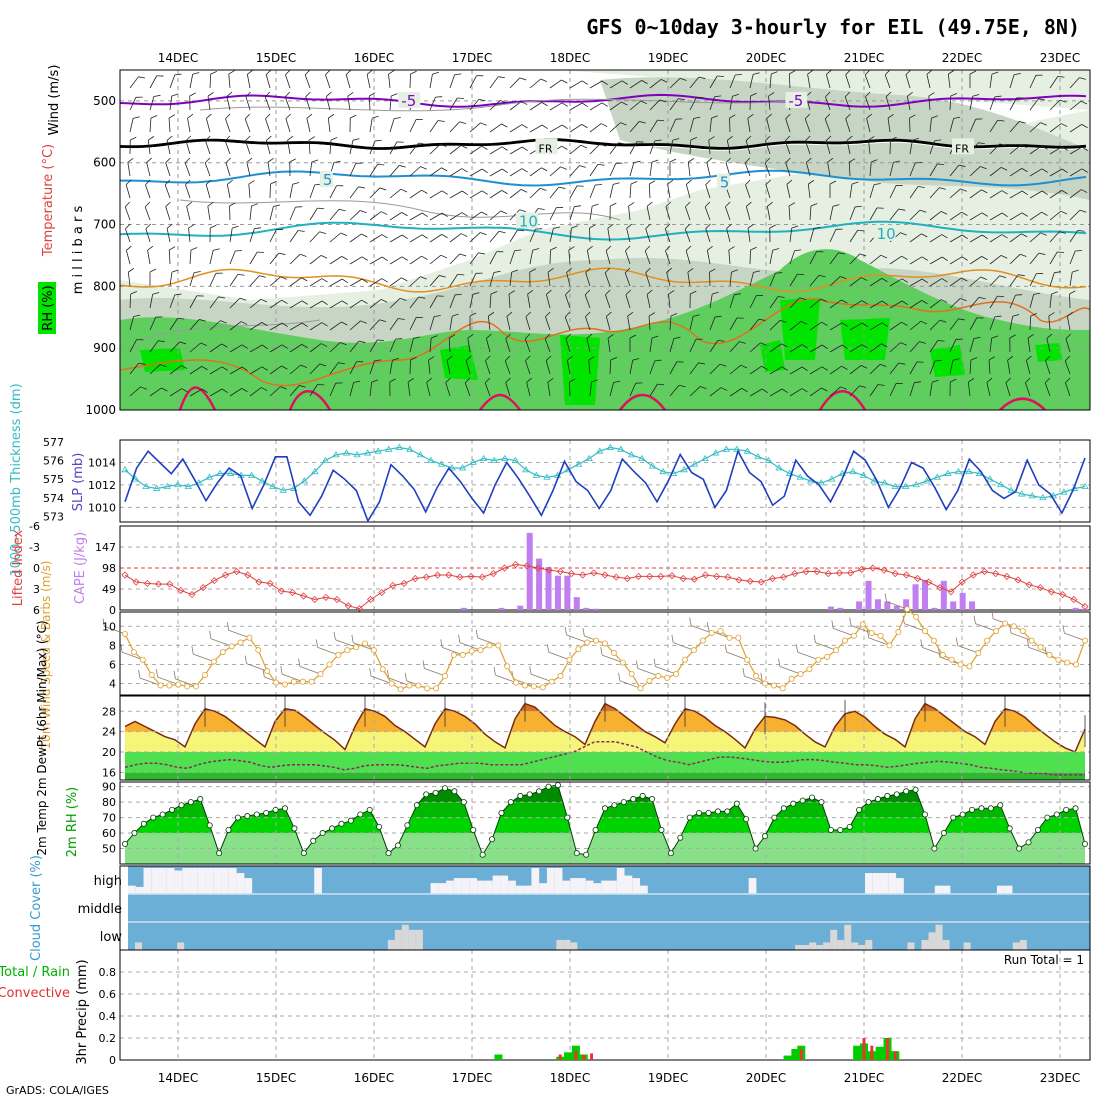 This screenshot has height=1100, width=1100. I want to click on low-cloud-bar, so click(862, 947).